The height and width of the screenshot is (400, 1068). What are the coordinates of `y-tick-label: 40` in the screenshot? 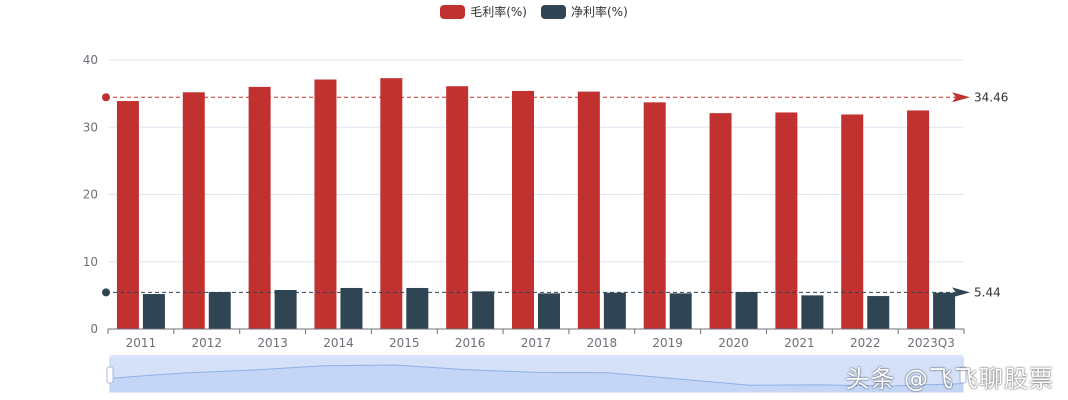 It's located at (90, 60).